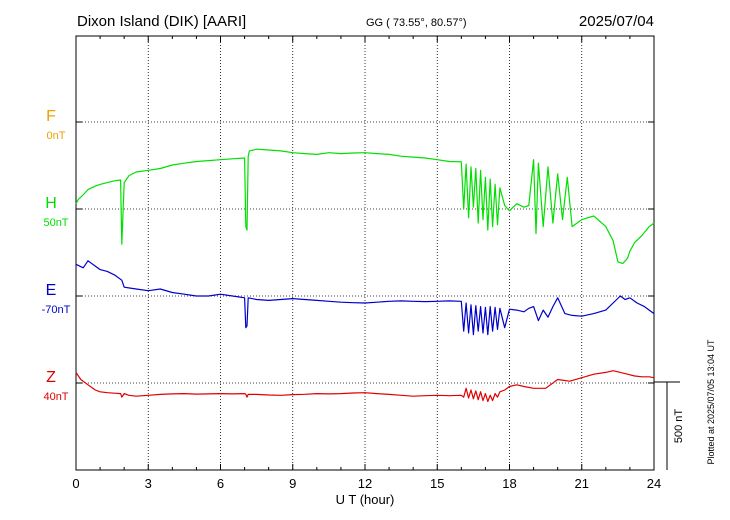 Image resolution: width=730 pixels, height=520 pixels. I want to click on scale-bar-label: 500 nT, so click(679, 426).